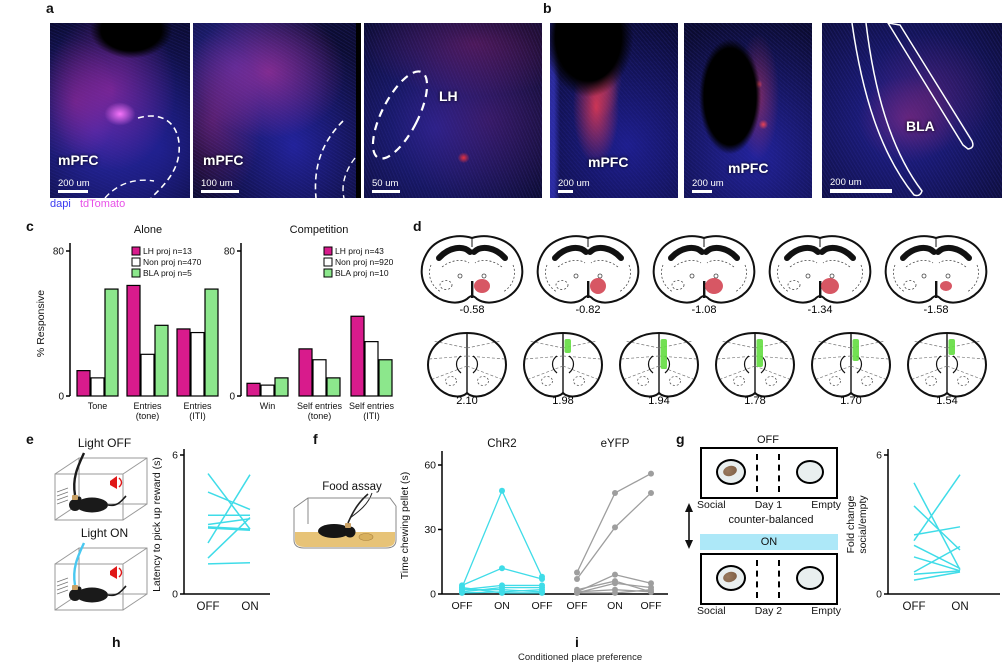 Image resolution: width=1005 pixels, height=663 pixels. What do you see at coordinates (707, 366) in the screenshot?
I see `atlas-row-frontal-mpfc: 2.10 1.98 1.94 1.78 1.70` at bounding box center [707, 366].